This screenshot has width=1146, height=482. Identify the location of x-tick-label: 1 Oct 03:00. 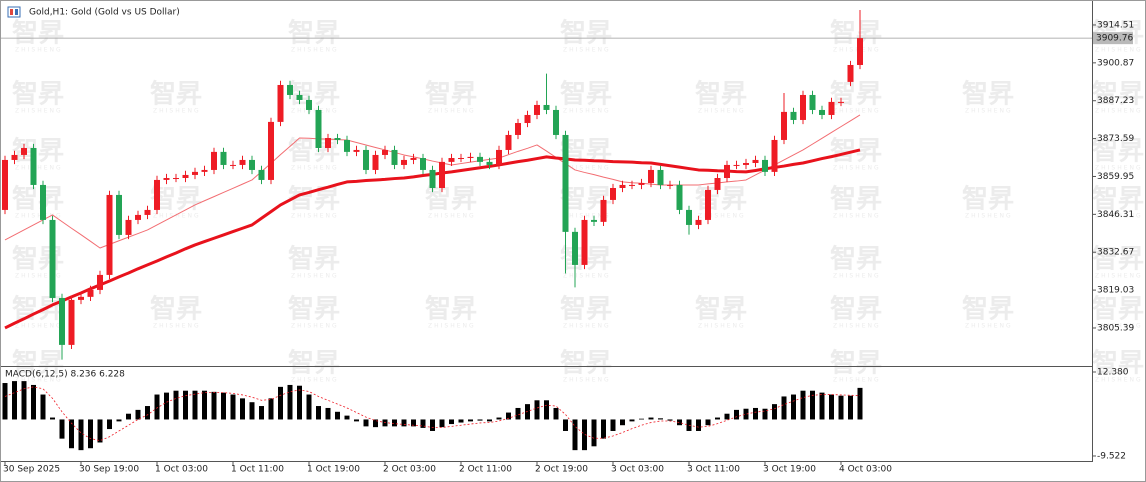
(181, 470).